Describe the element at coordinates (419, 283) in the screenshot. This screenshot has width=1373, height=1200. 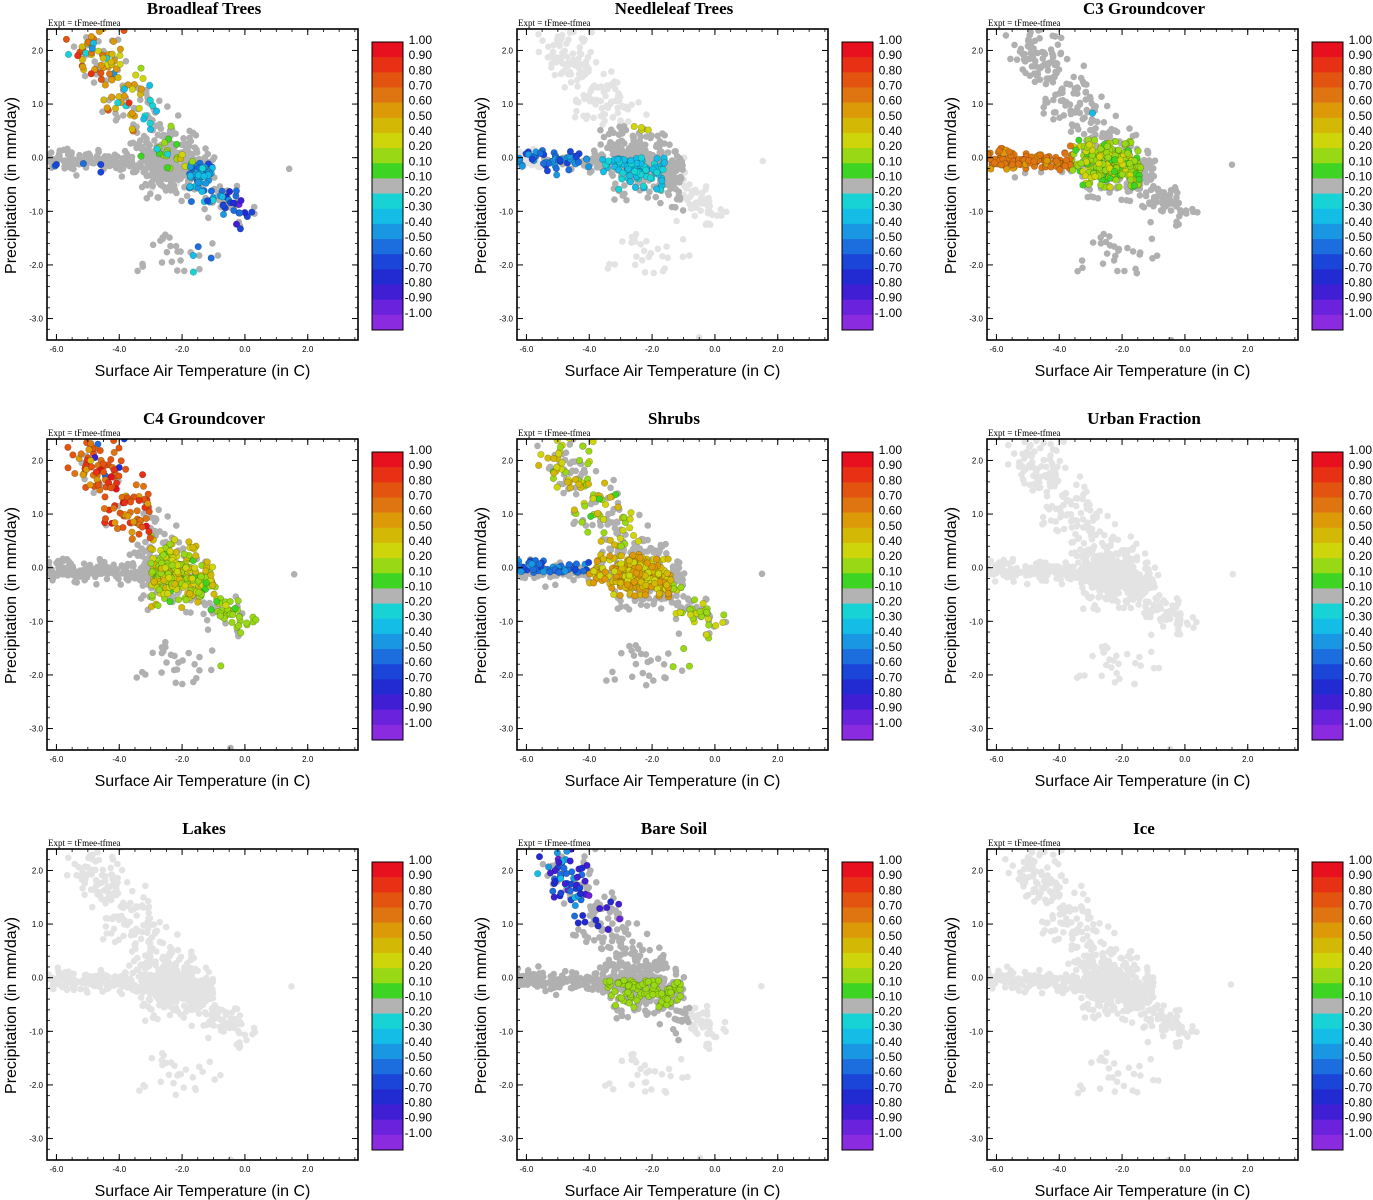
I see `colorbar-label: -0.80` at that location.